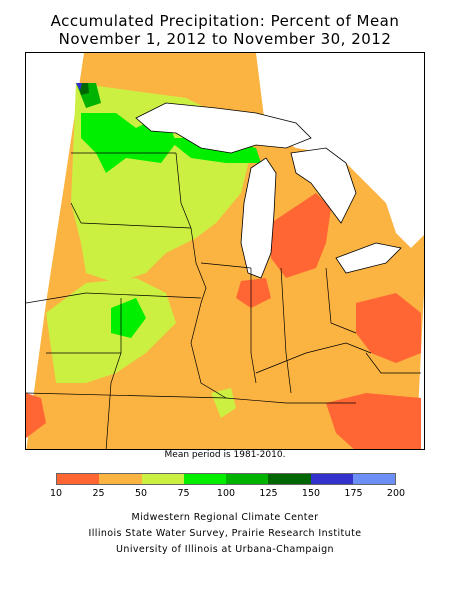  What do you see at coordinates (36, 415) in the screenshot?
I see `region-10-25-southwest` at bounding box center [36, 415].